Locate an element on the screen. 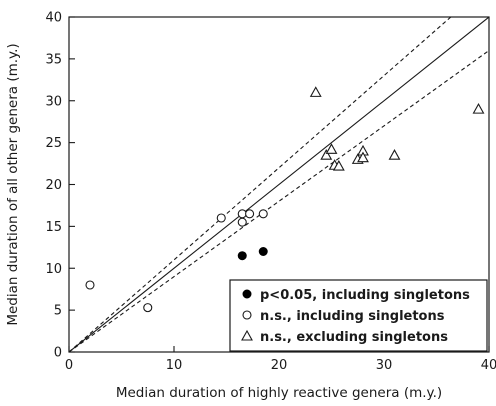  legend-label-2: n.s., excluding singletons is located at coordinates (354, 337).